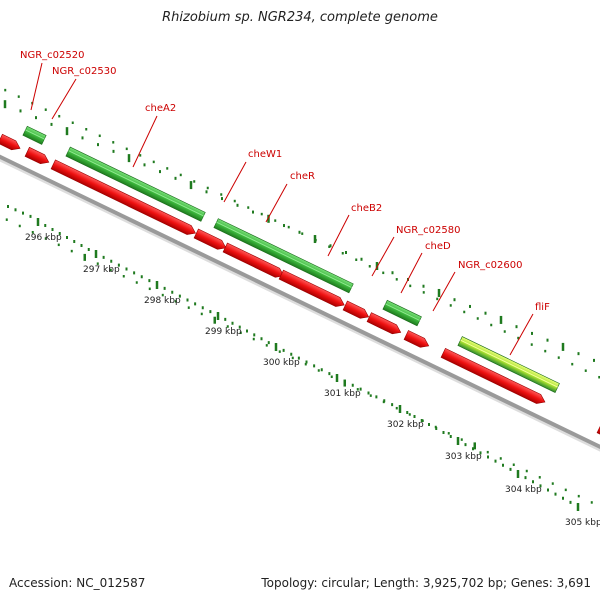  What do you see at coordinates (265, 154) in the screenshot?
I see `gene-label: cheW1` at bounding box center [265, 154].